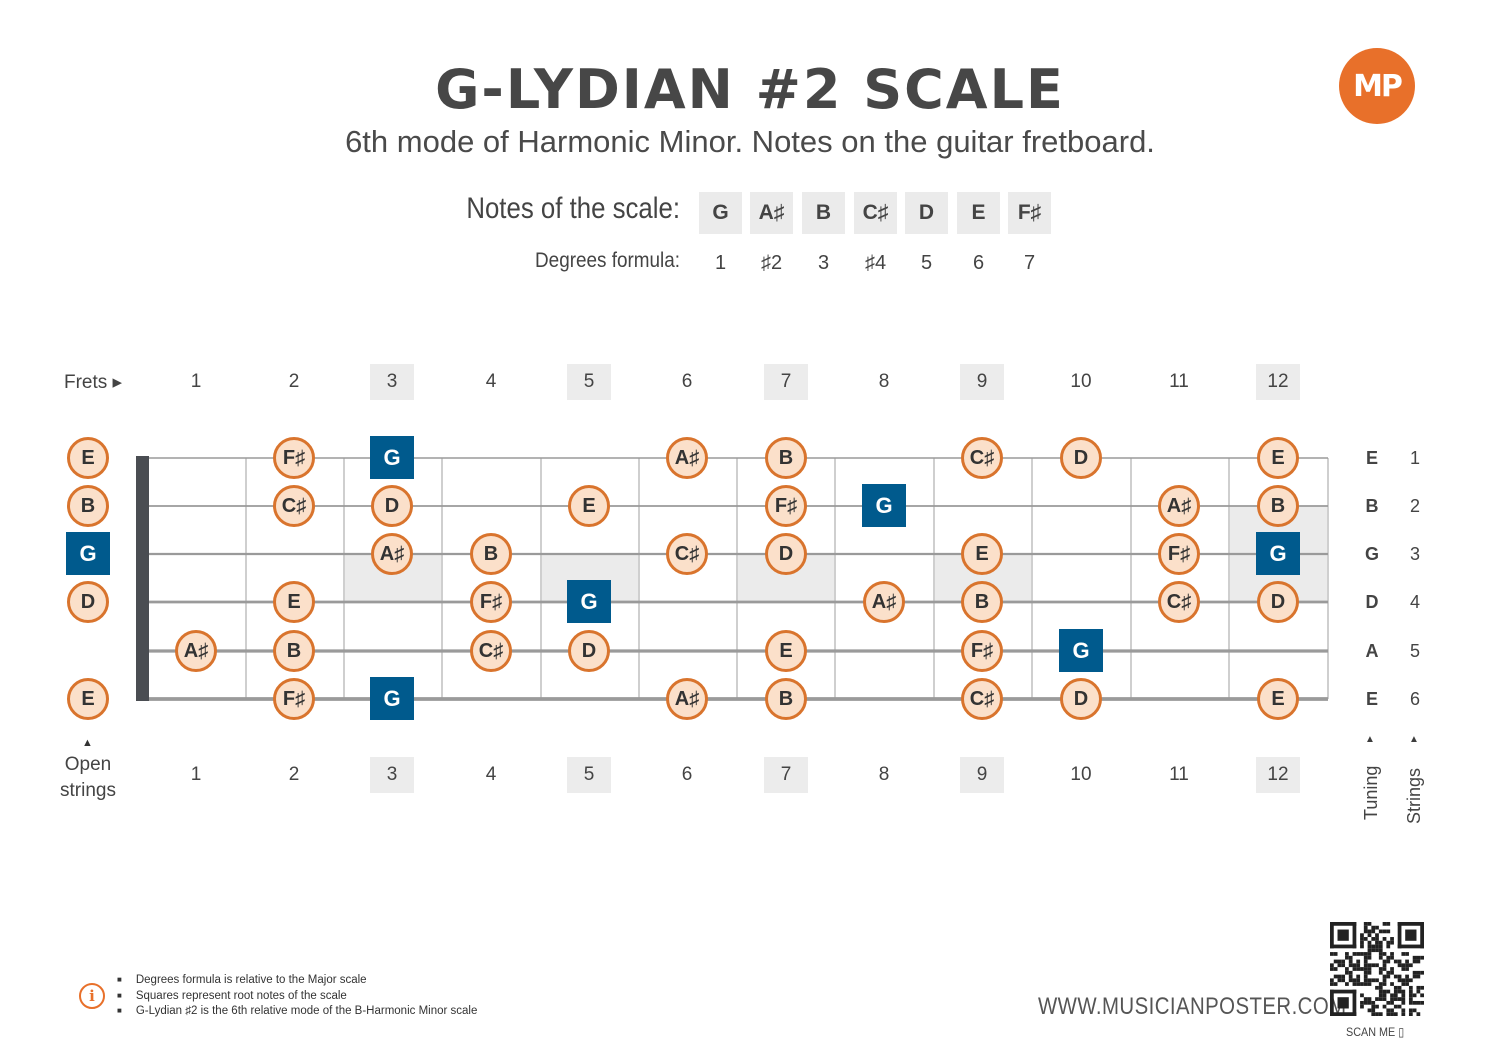 The width and height of the screenshot is (1500, 1061). Describe the element at coordinates (294, 381) in the screenshot. I see `fret-number-top: 2` at that location.